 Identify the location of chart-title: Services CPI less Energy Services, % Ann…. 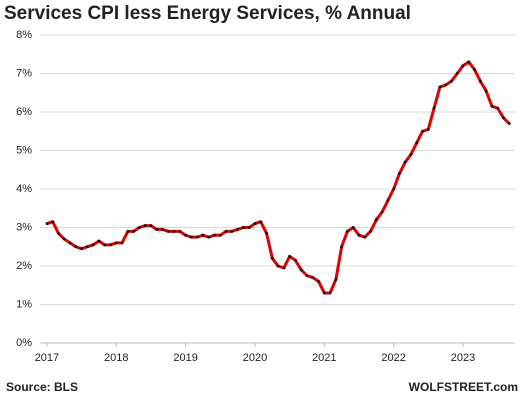
(207, 13).